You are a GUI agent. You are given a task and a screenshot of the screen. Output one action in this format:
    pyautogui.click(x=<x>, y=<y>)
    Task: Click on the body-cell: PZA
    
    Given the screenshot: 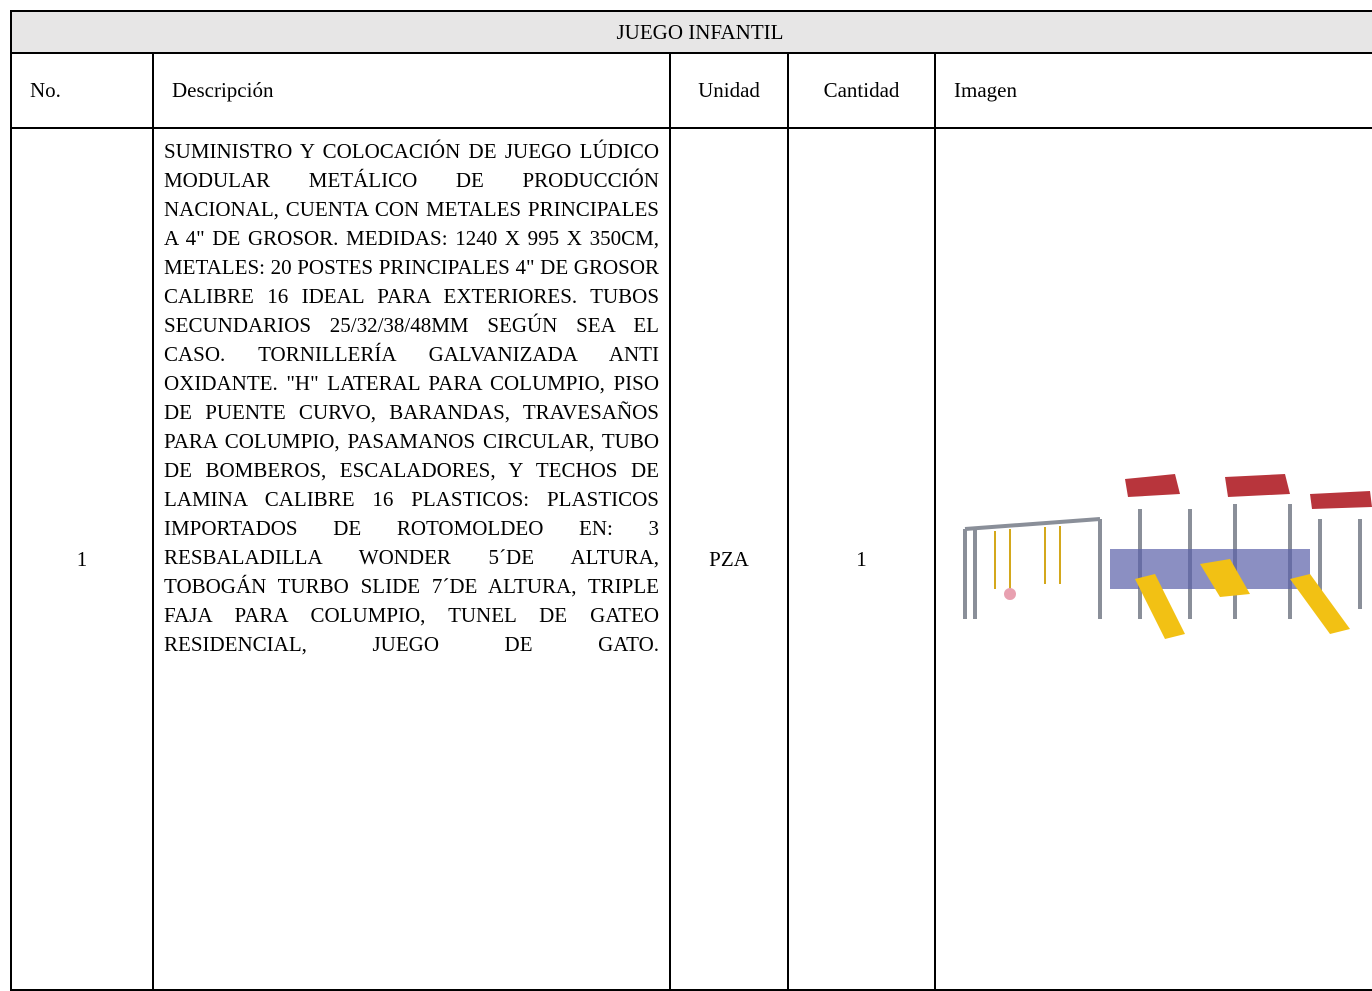 What is the action you would take?
    pyautogui.click(x=729, y=559)
    